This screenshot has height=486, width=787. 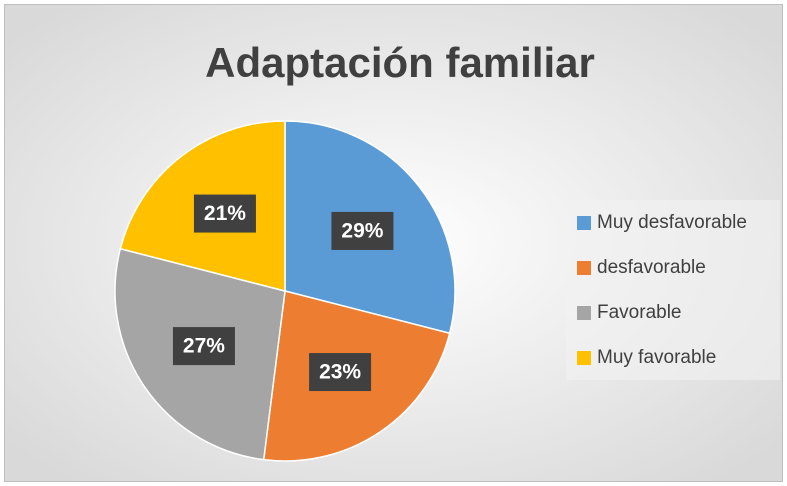 I want to click on legend-background, so click(x=673, y=290).